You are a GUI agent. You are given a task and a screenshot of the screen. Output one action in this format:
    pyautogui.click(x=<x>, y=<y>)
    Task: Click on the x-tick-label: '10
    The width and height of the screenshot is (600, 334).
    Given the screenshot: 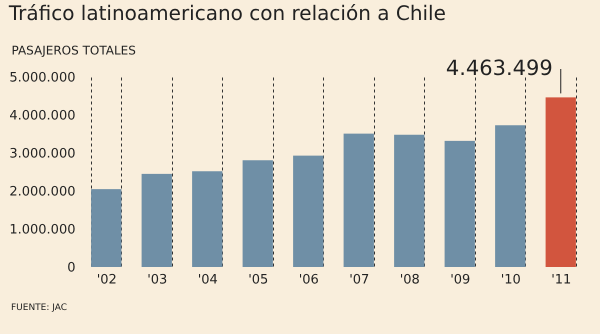 What is the action you would take?
    pyautogui.click(x=510, y=280)
    